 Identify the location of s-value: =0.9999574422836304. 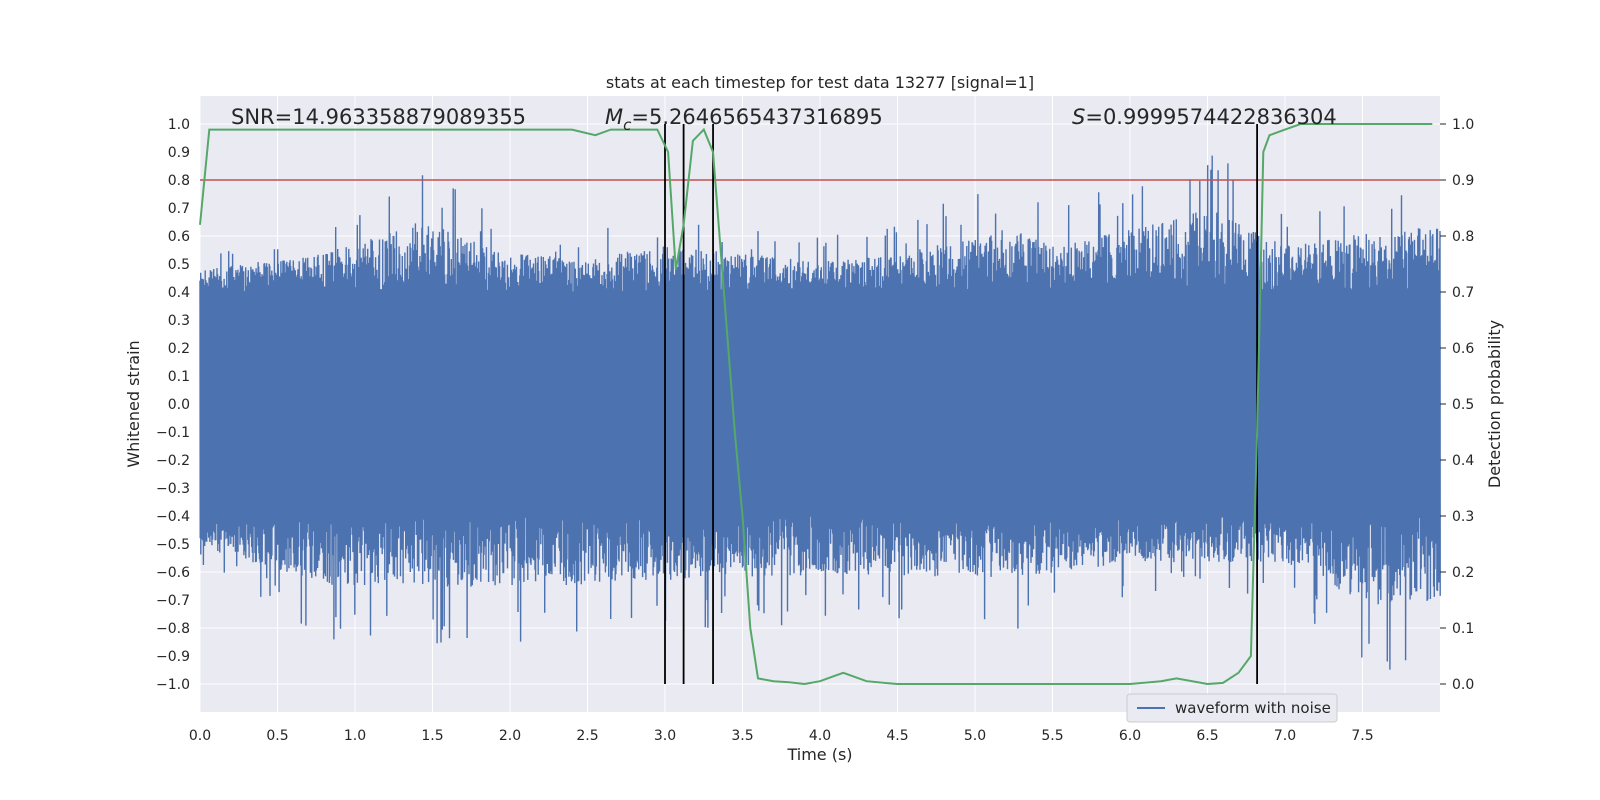
(1210, 117).